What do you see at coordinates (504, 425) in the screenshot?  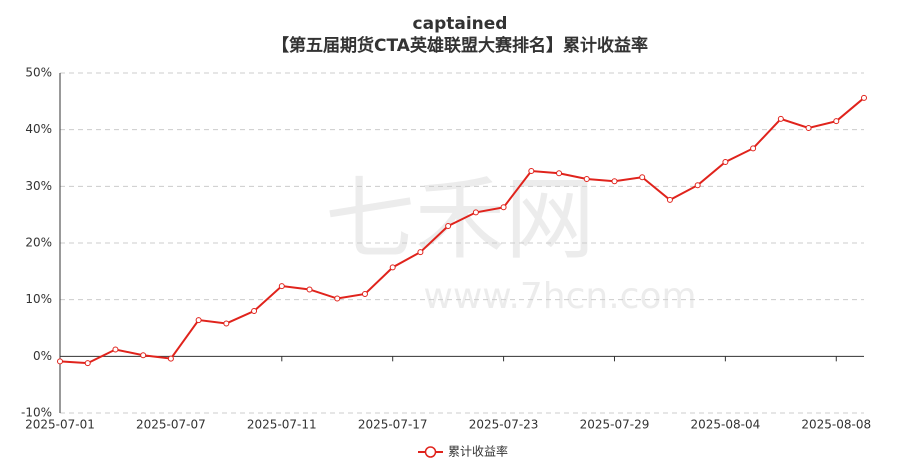 I see `x-tick-label: 2025-07-23` at bounding box center [504, 425].